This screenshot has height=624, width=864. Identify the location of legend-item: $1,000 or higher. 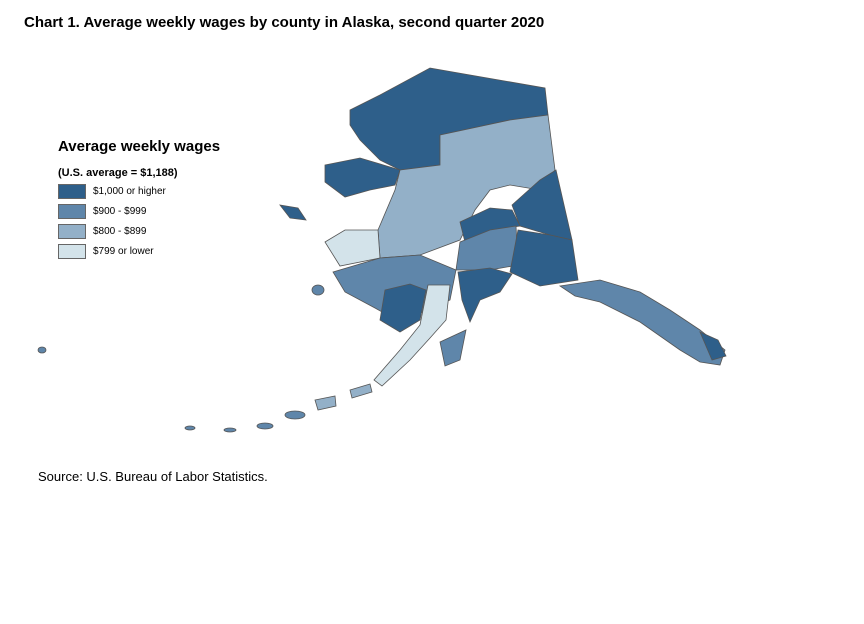
(112, 191).